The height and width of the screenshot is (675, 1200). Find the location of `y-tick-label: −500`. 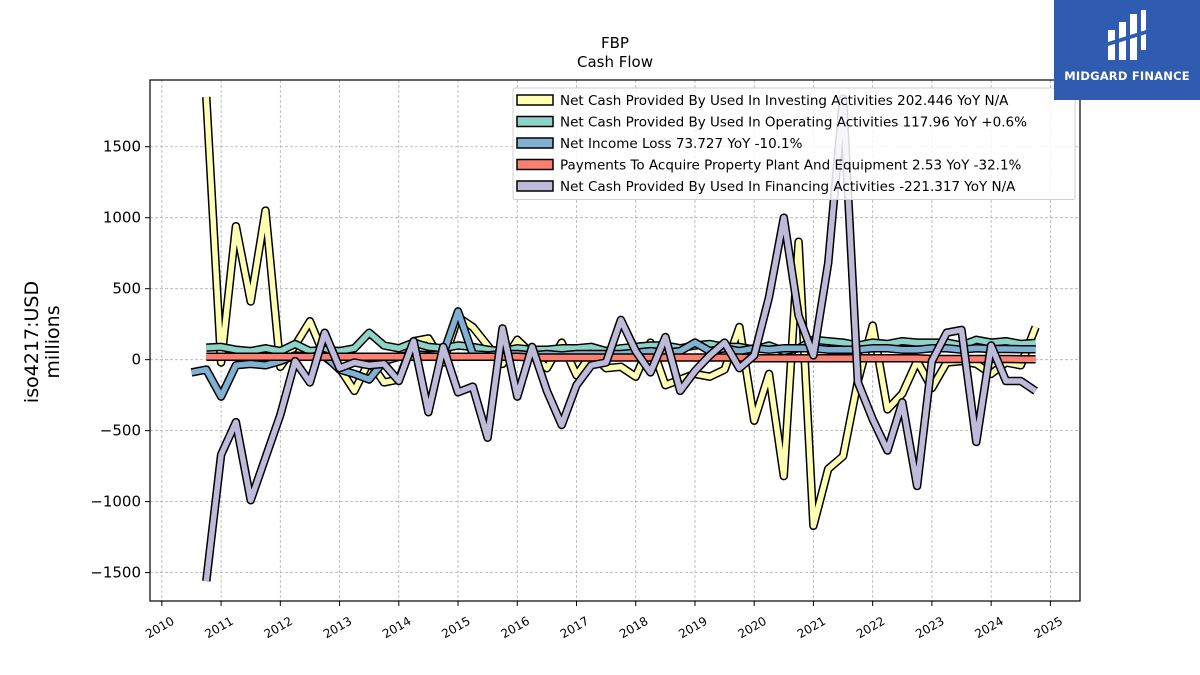

y-tick-label: −500 is located at coordinates (120, 431).